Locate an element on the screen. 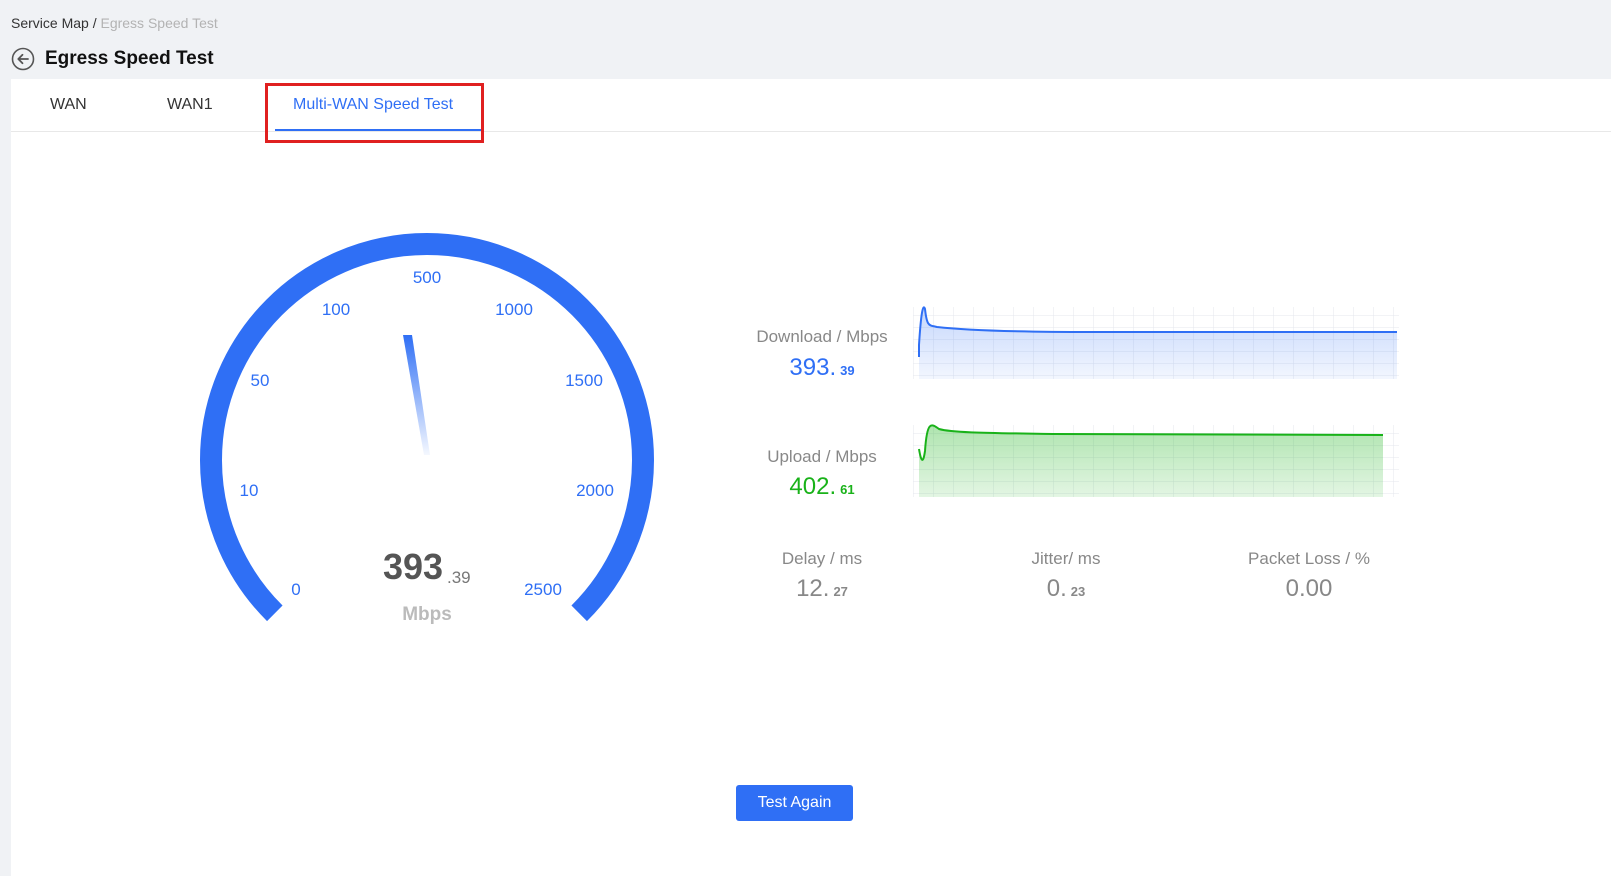 The width and height of the screenshot is (1611, 876). gauge-tick-100: 100 is located at coordinates (336, 309).